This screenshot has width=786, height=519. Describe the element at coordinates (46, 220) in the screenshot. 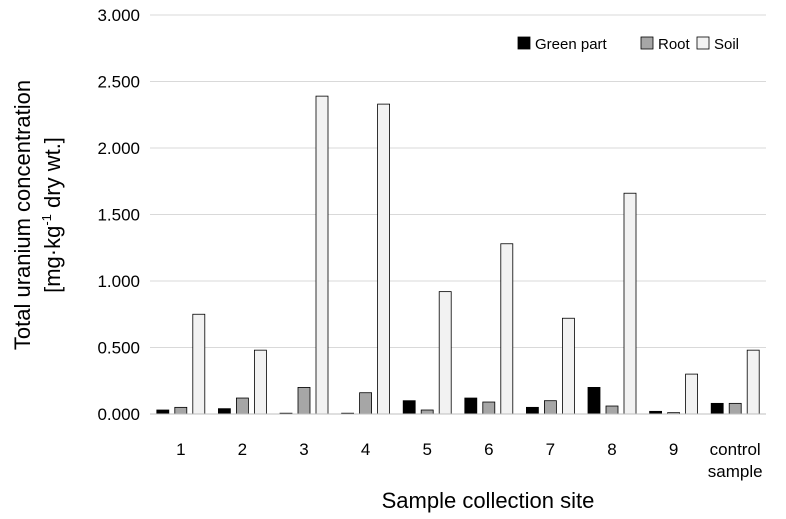

I see `y-axis-title-unit-sup: -1` at that location.